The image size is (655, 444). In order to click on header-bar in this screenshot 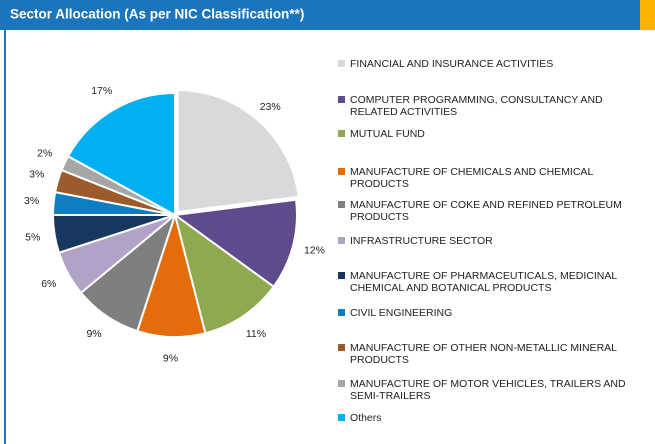, I will do `click(320, 15)`.